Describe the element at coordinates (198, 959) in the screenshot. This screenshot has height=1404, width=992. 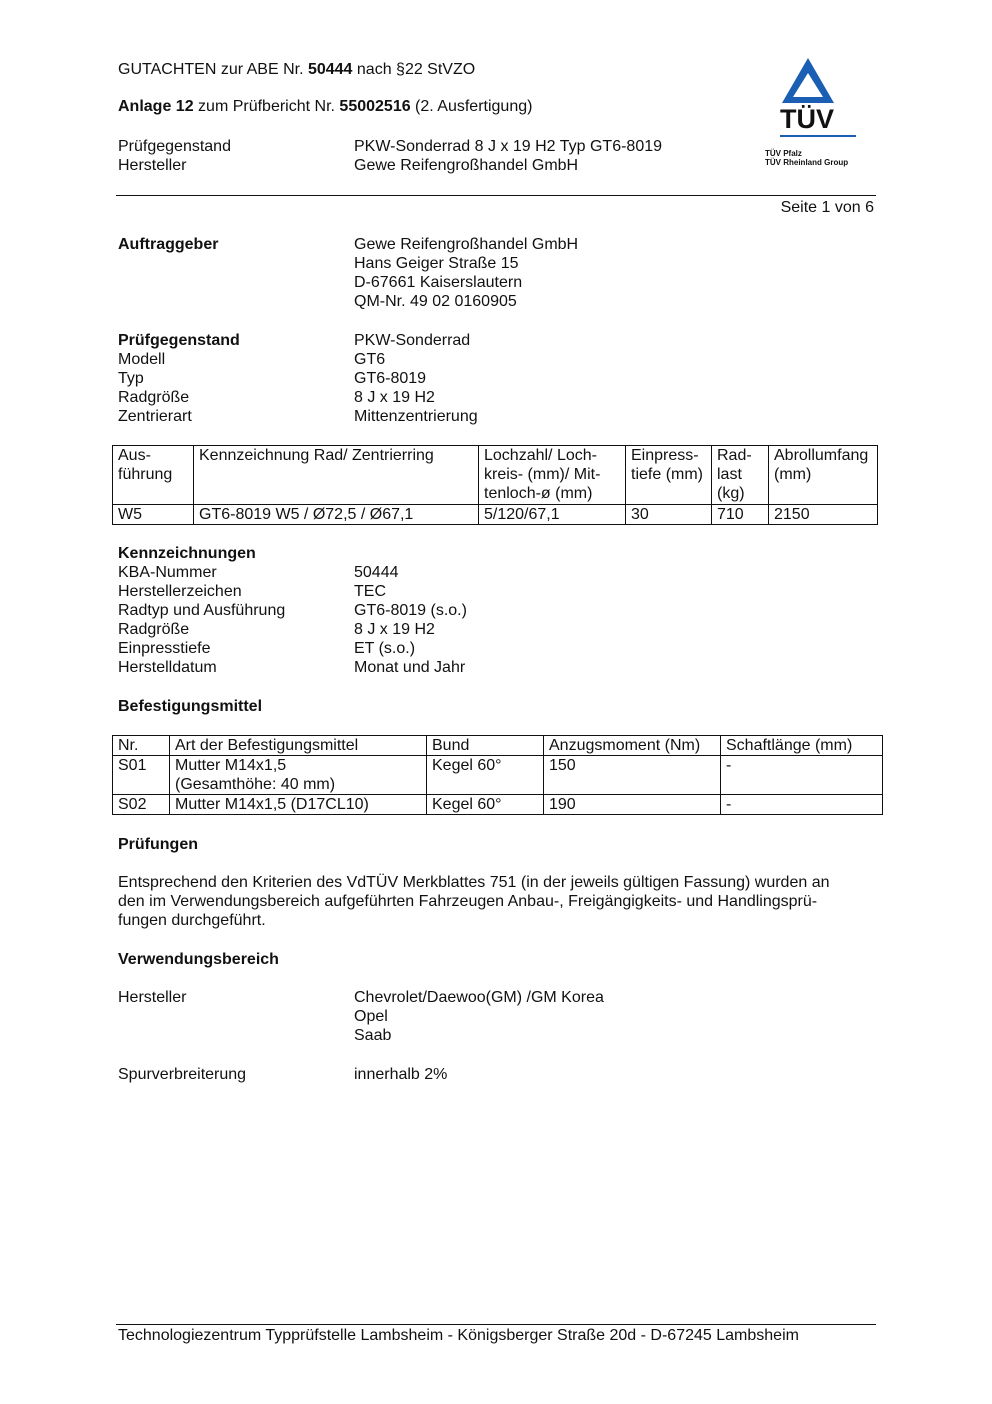
I see `verwendung-title: Verwendungsbereich` at that location.